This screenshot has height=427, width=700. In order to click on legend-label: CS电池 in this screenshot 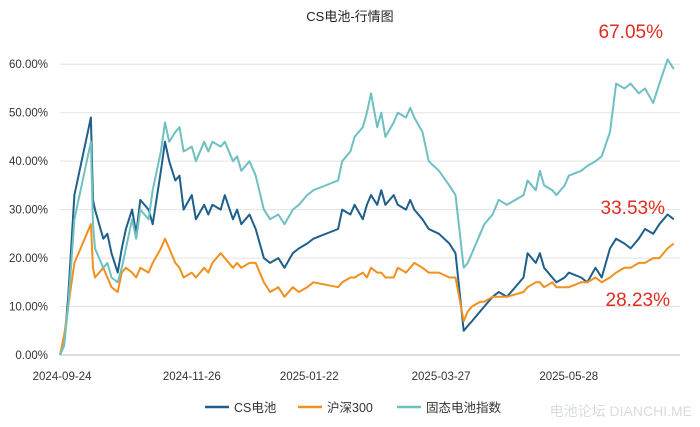, I will do `click(255, 408)`.